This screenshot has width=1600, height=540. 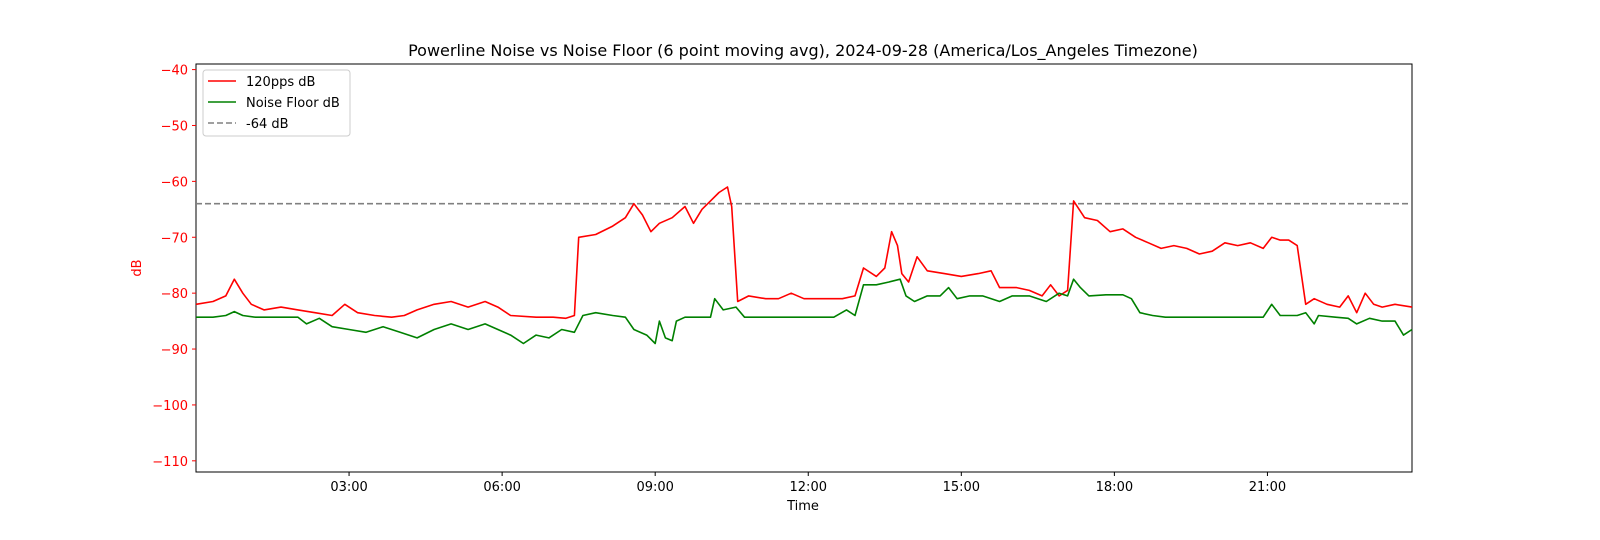 What do you see at coordinates (174, 71) in the screenshot?
I see `y-tick-label: −40` at bounding box center [174, 71].